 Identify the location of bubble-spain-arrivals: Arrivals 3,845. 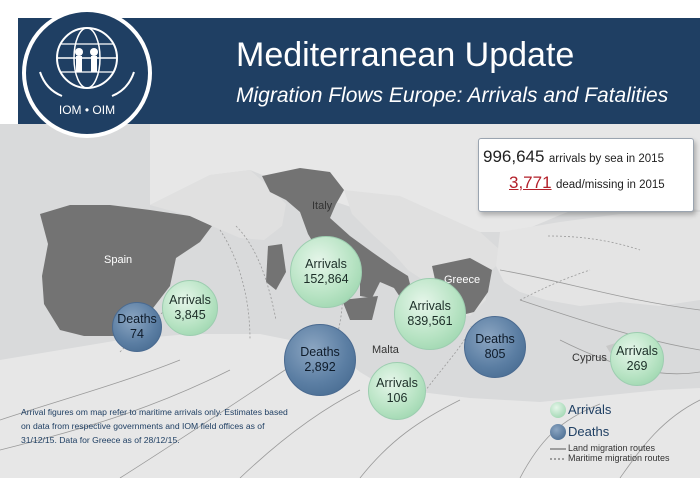
(190, 308).